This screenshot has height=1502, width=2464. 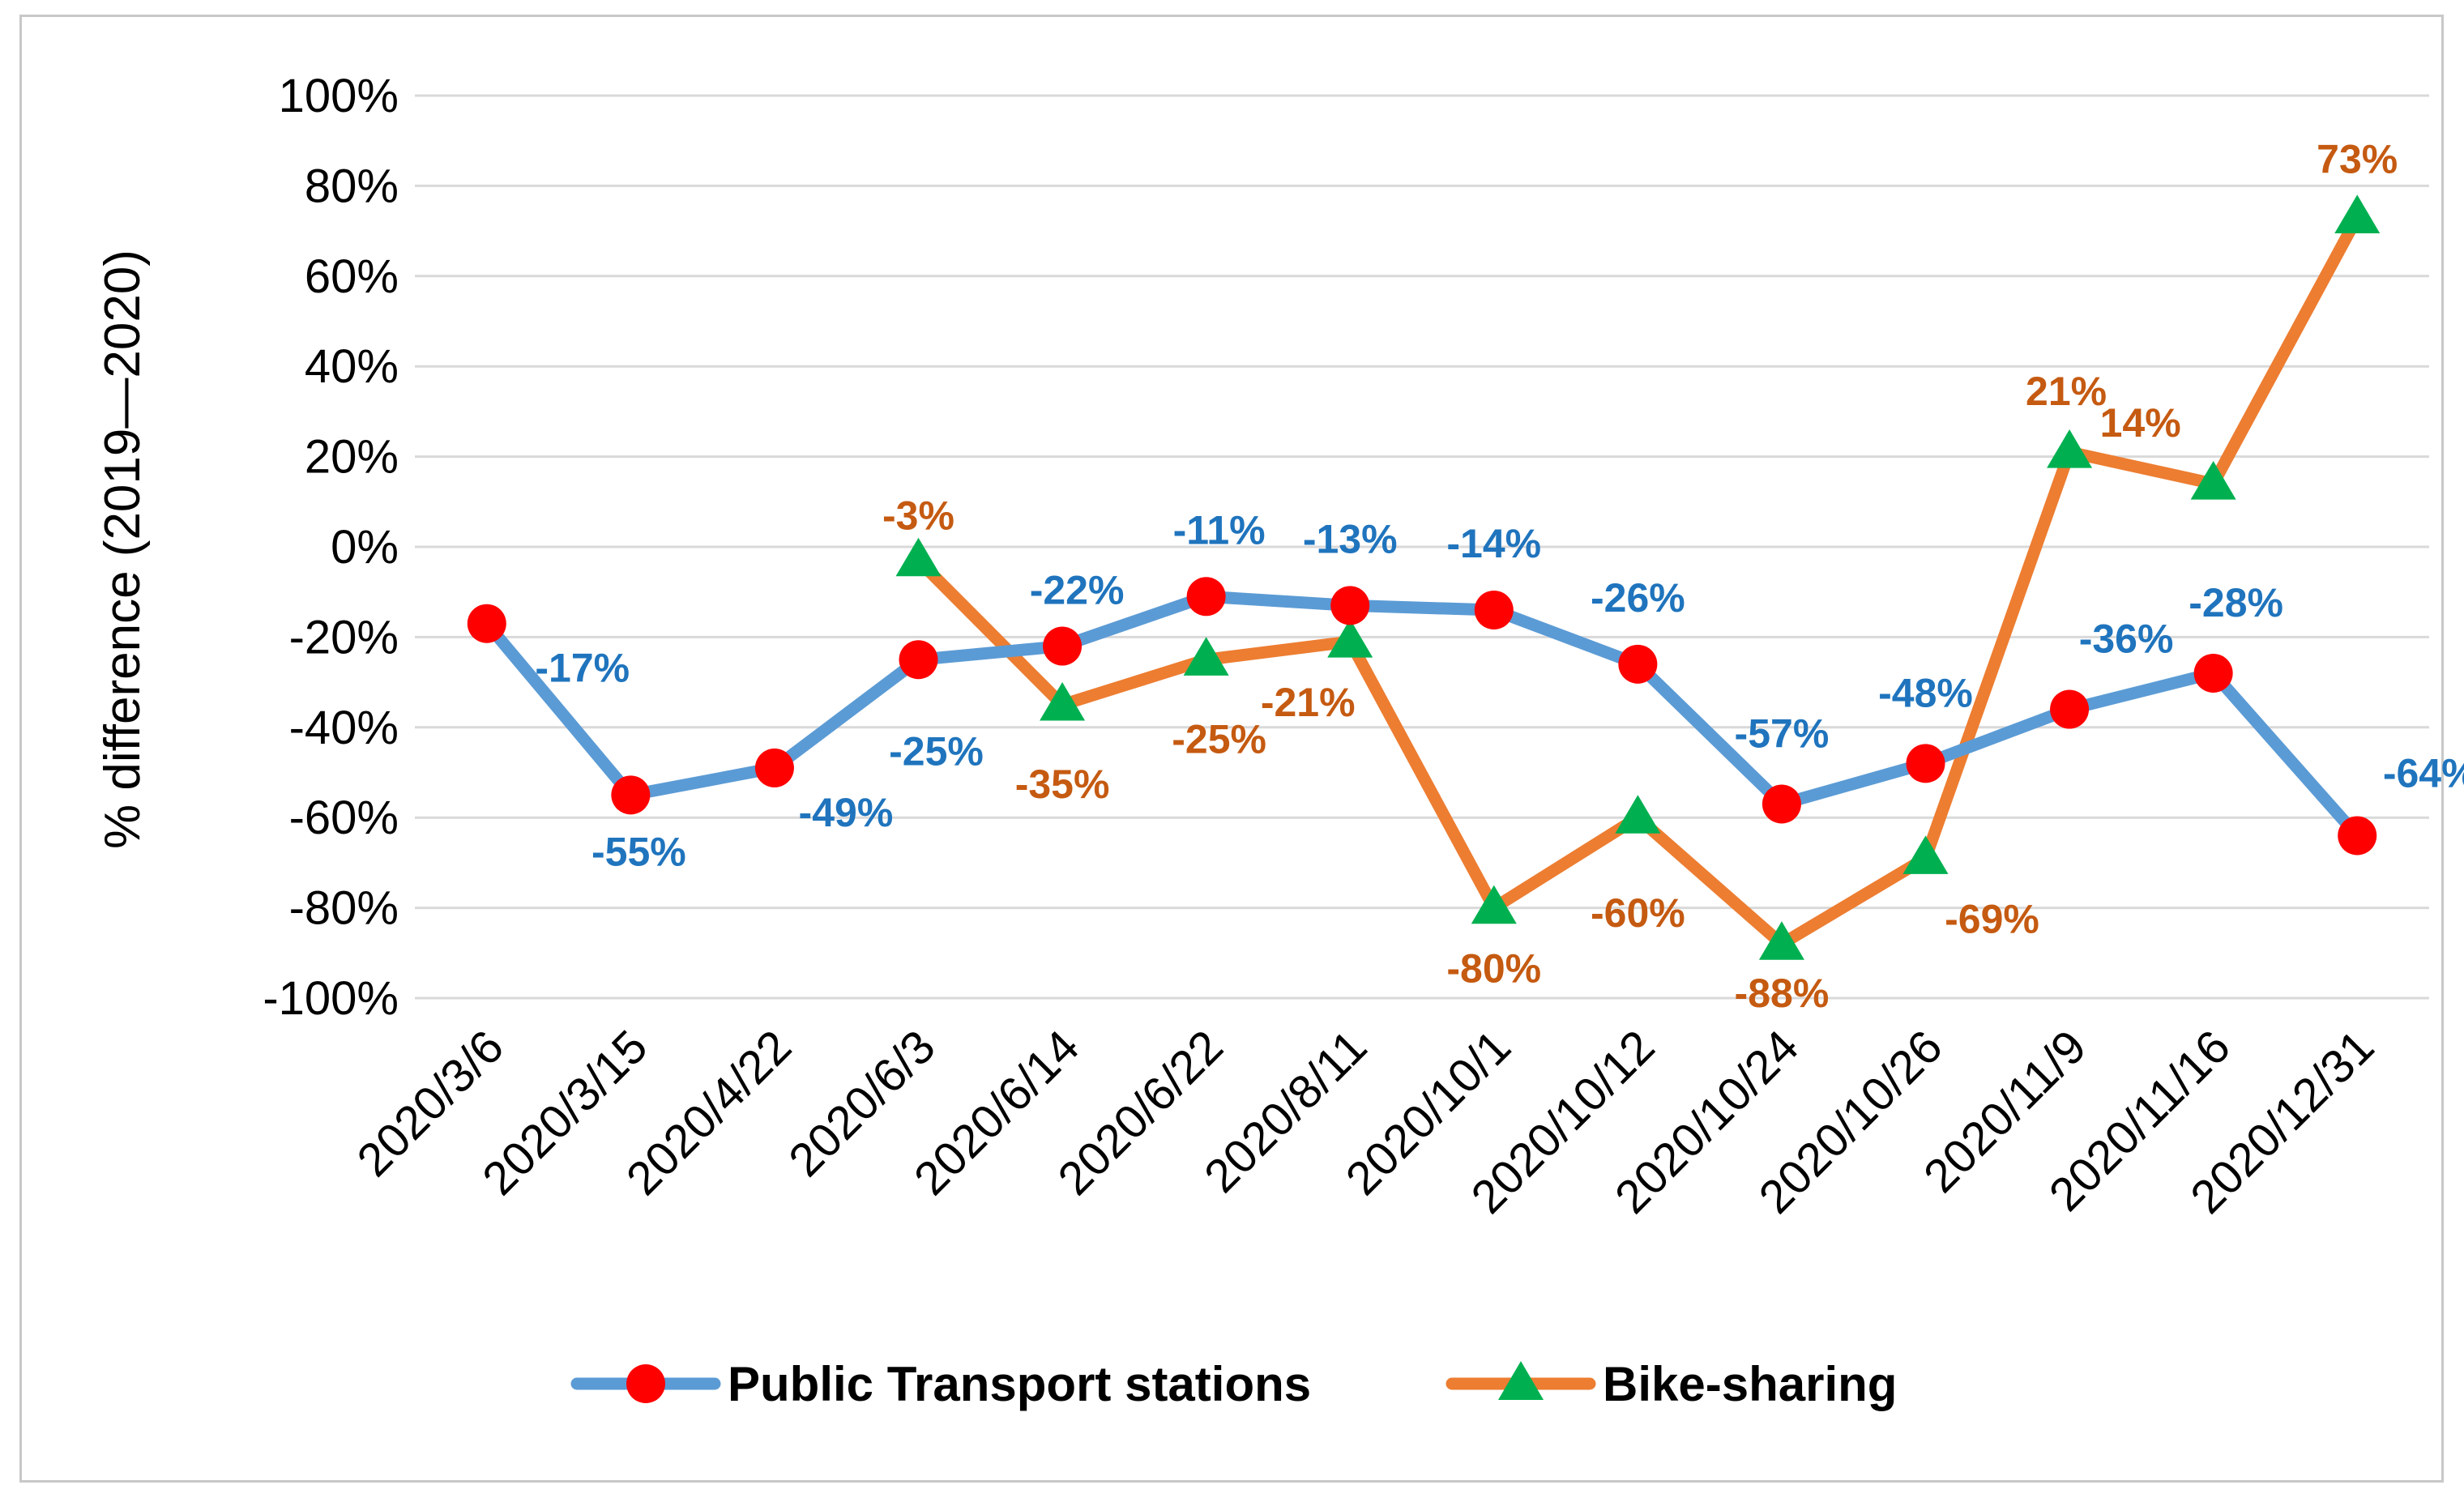 What do you see at coordinates (1219, 530) in the screenshot?
I see `public-transport-data-label: -11%` at bounding box center [1219, 530].